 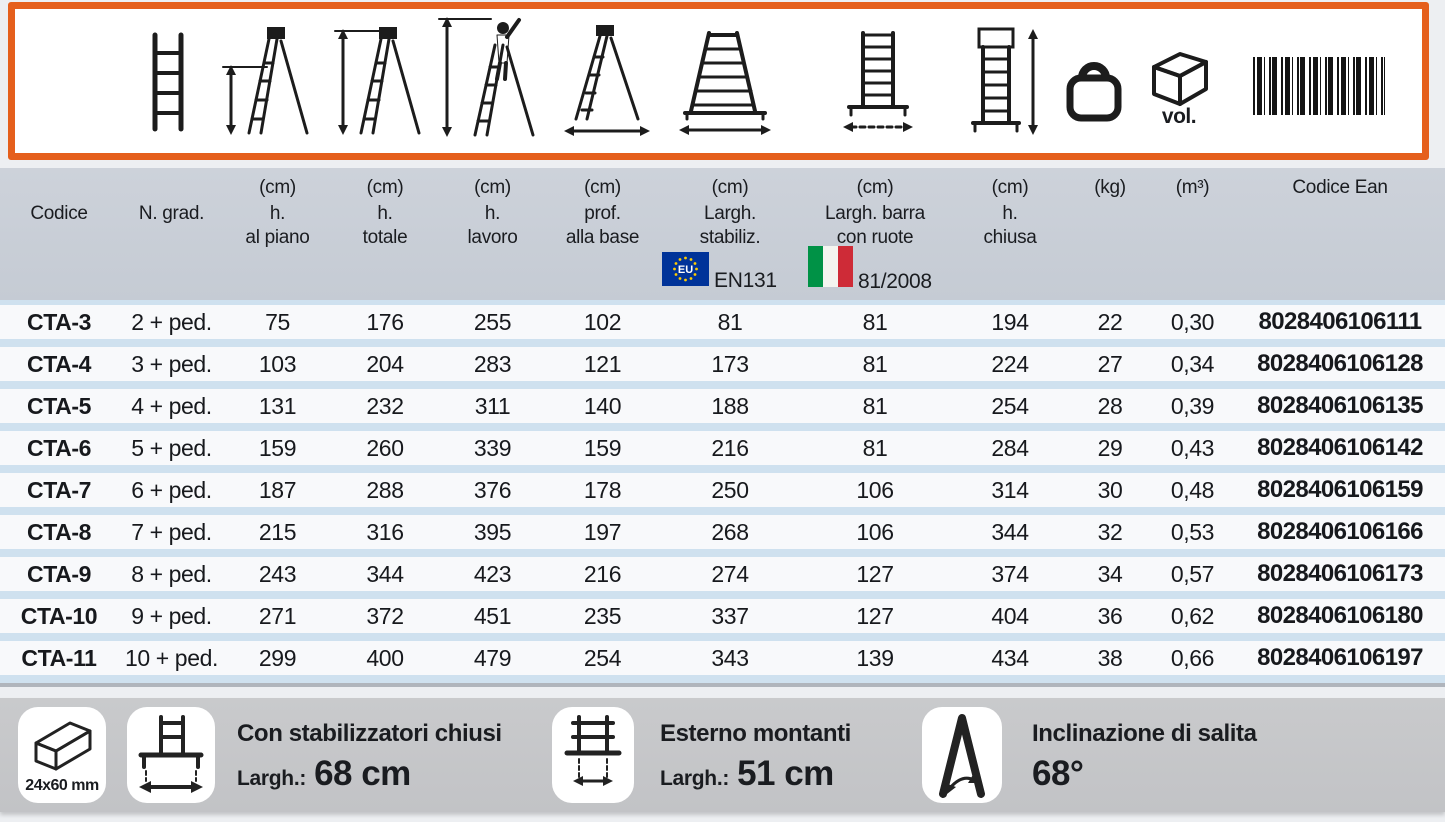 What do you see at coordinates (492, 574) in the screenshot?
I see `value-cell: 423` at bounding box center [492, 574].